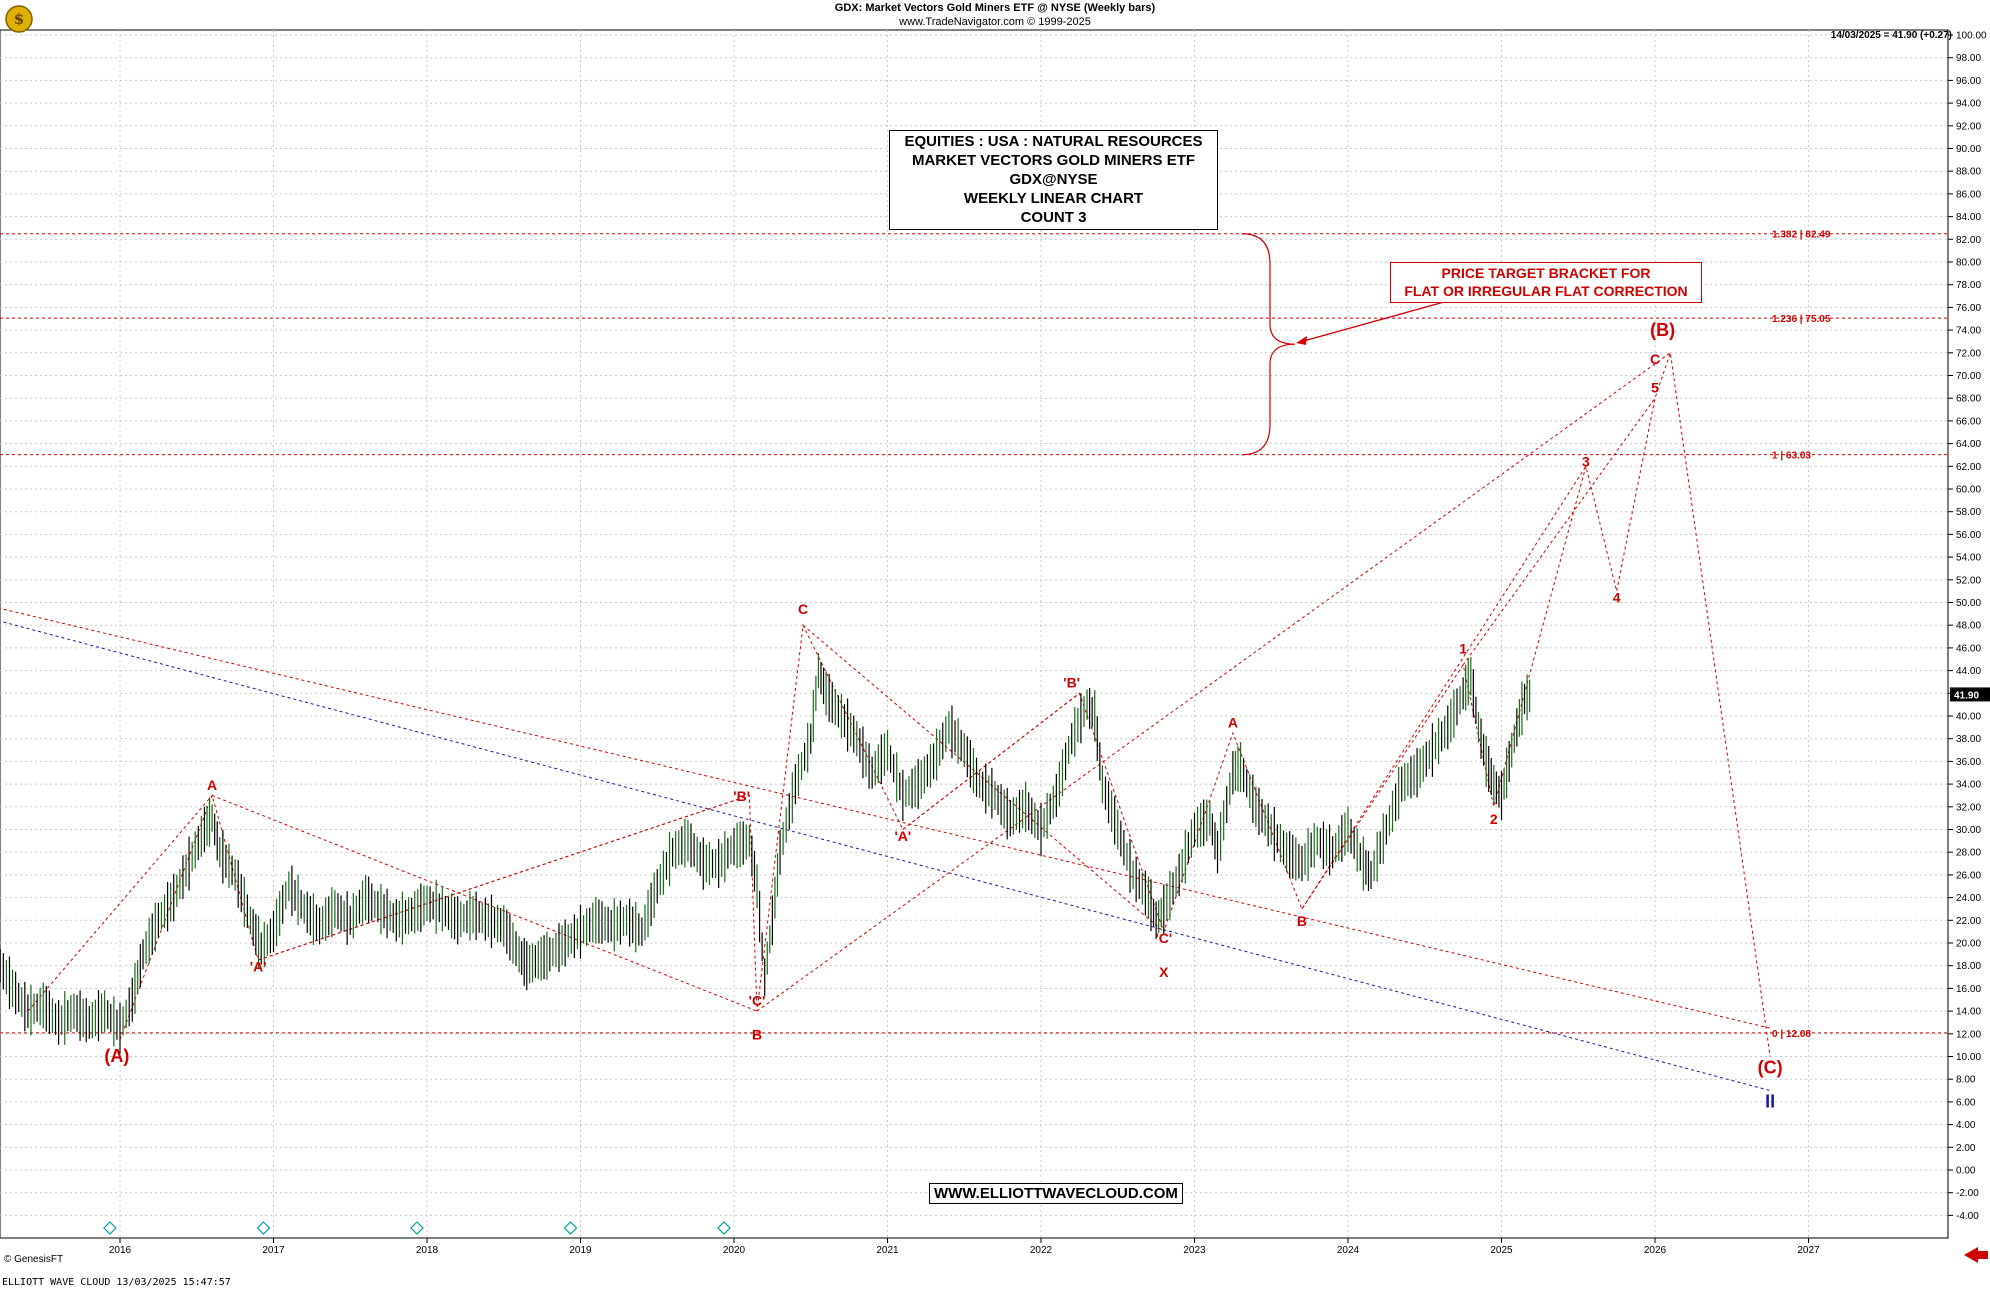 The height and width of the screenshot is (1291, 1990). What do you see at coordinates (1968, 580) in the screenshot?
I see `y-tick-label: 52.00` at bounding box center [1968, 580].